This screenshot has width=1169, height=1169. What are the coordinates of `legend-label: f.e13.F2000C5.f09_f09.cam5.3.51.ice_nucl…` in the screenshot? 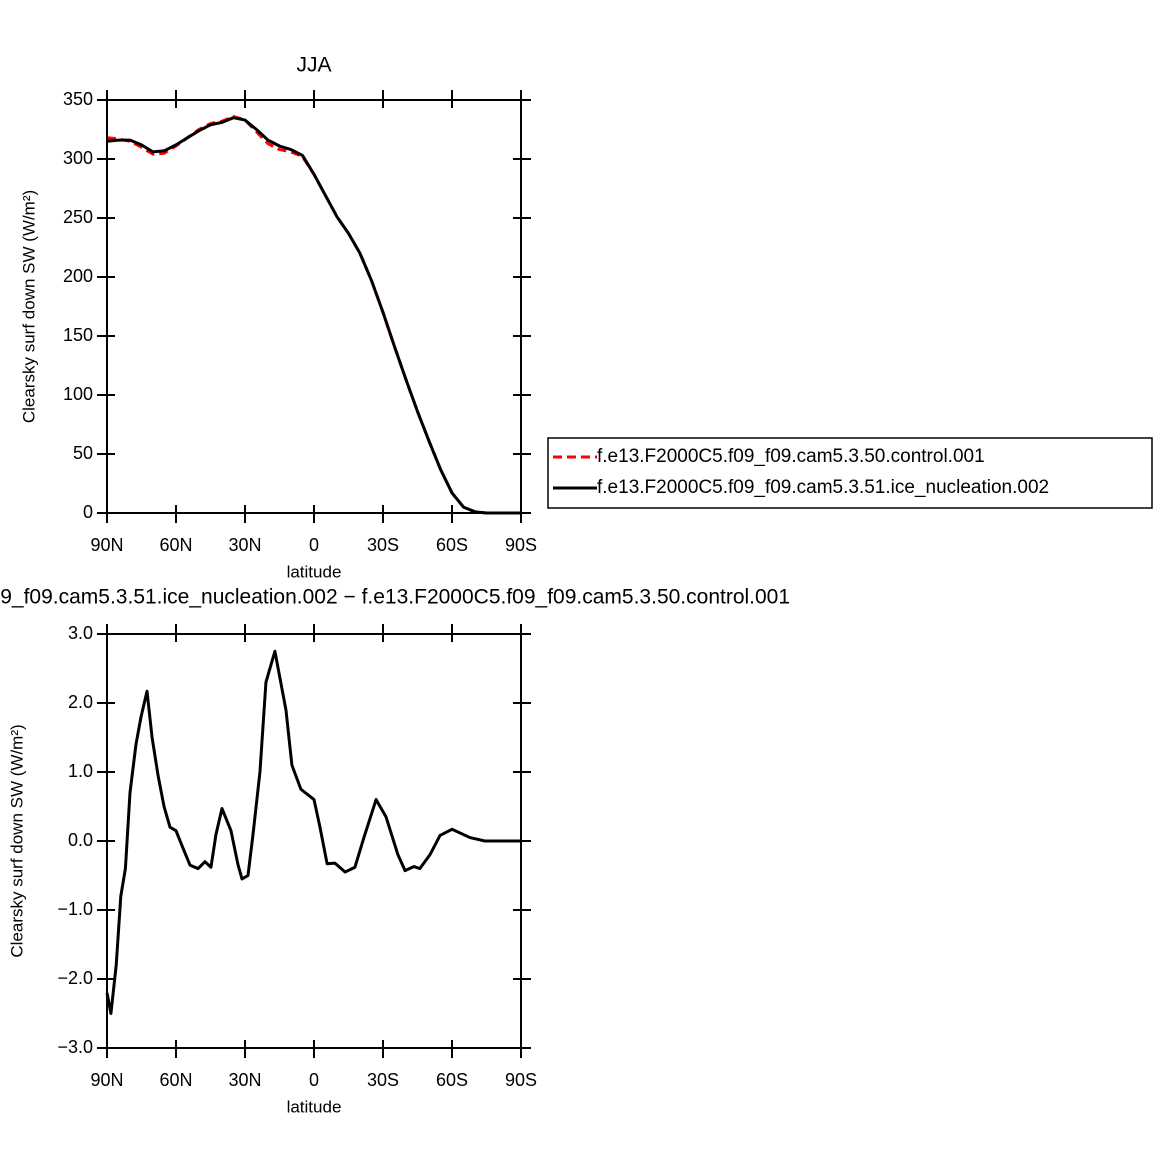 It's located at (823, 487).